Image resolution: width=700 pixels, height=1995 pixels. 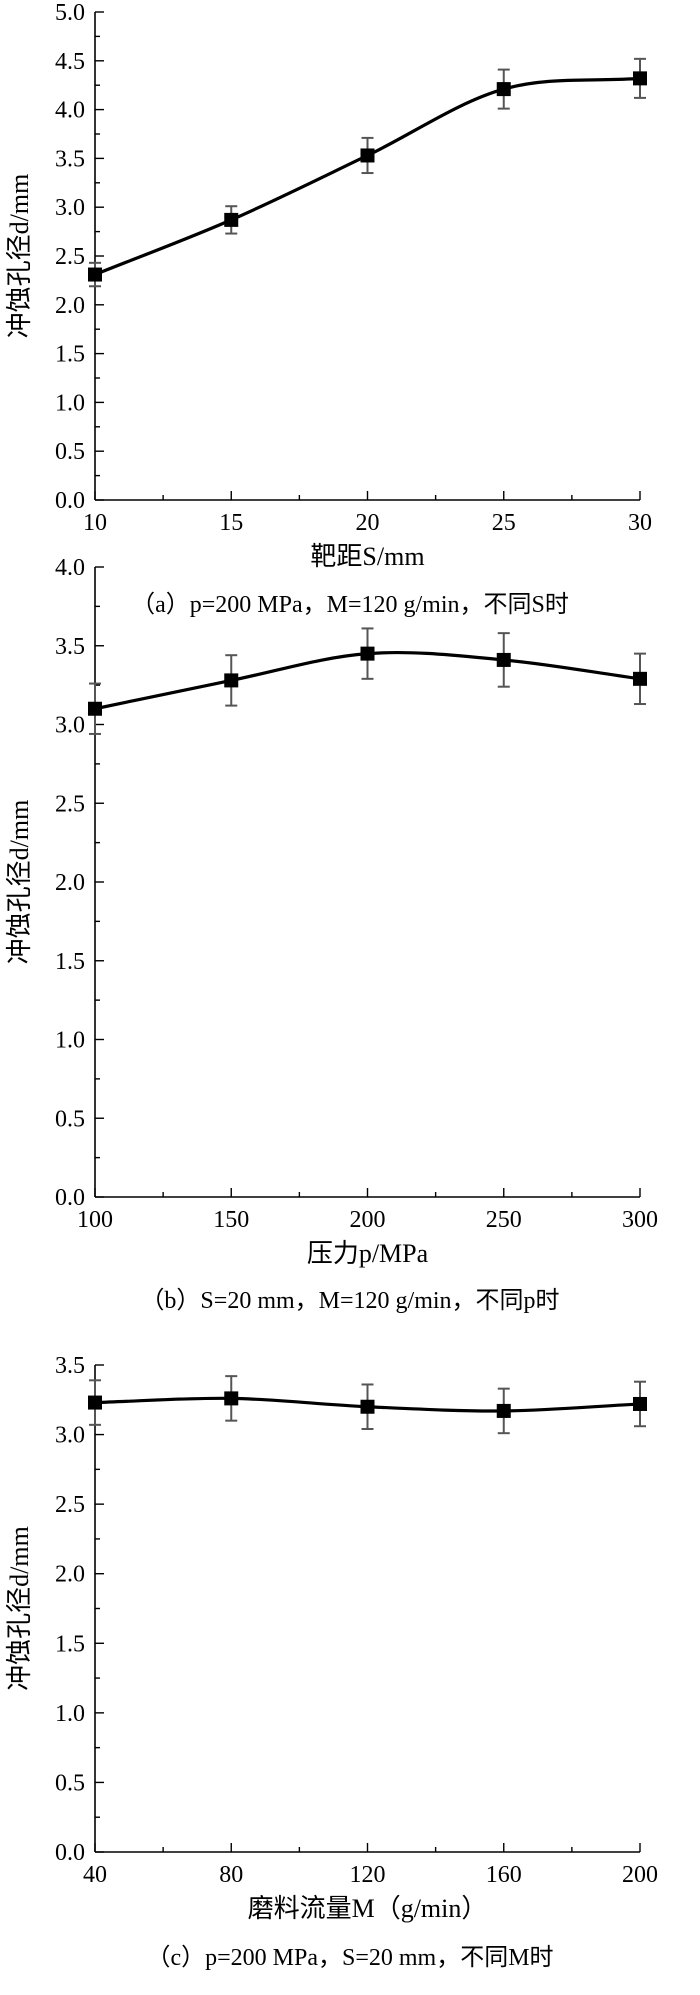 I want to click on y-tick-label-a: 0.5, so click(x=70, y=452).